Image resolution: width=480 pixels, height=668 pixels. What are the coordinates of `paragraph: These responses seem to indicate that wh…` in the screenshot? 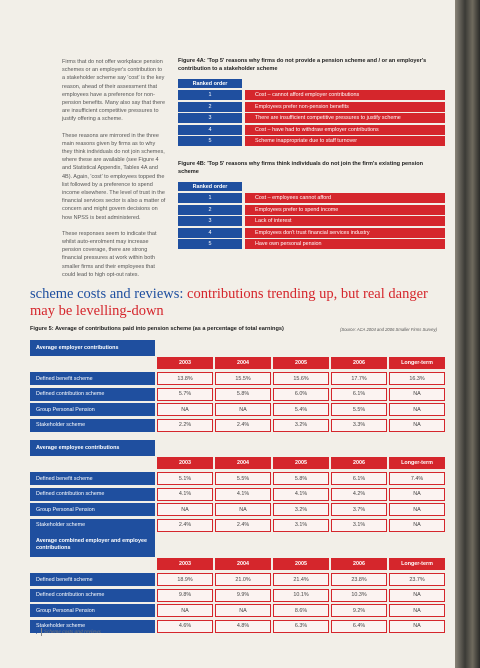 It's located at (109, 254).